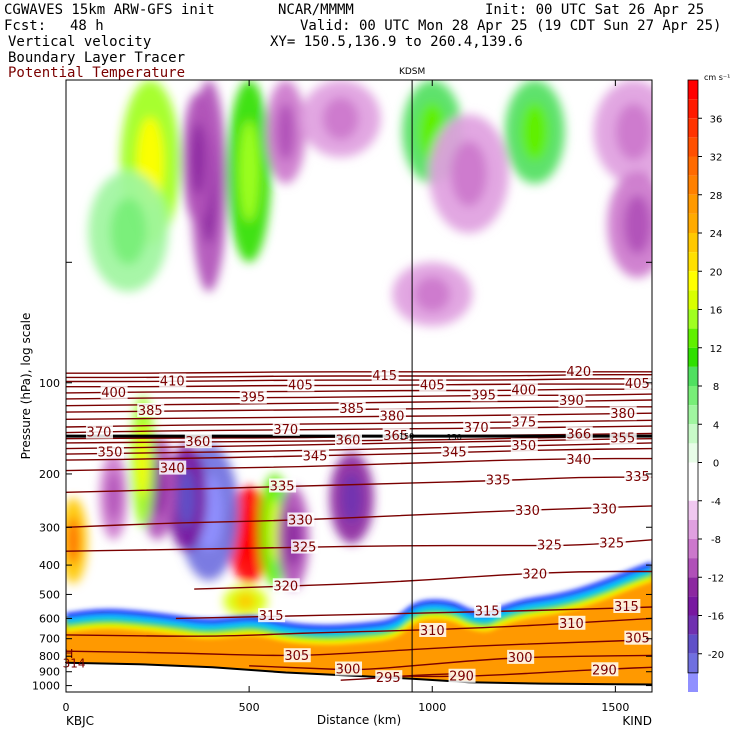  What do you see at coordinates (637, 477) in the screenshot?
I see `theta-label: 335` at bounding box center [637, 477].